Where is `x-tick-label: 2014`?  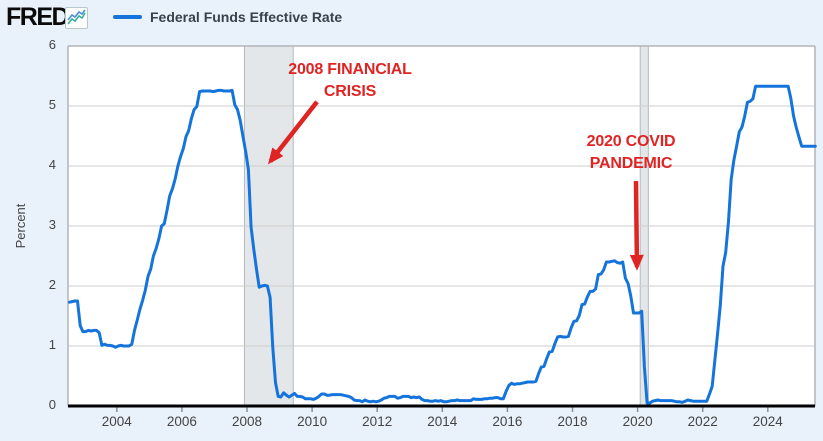
x-tick-label: 2014 is located at coordinates (442, 421).